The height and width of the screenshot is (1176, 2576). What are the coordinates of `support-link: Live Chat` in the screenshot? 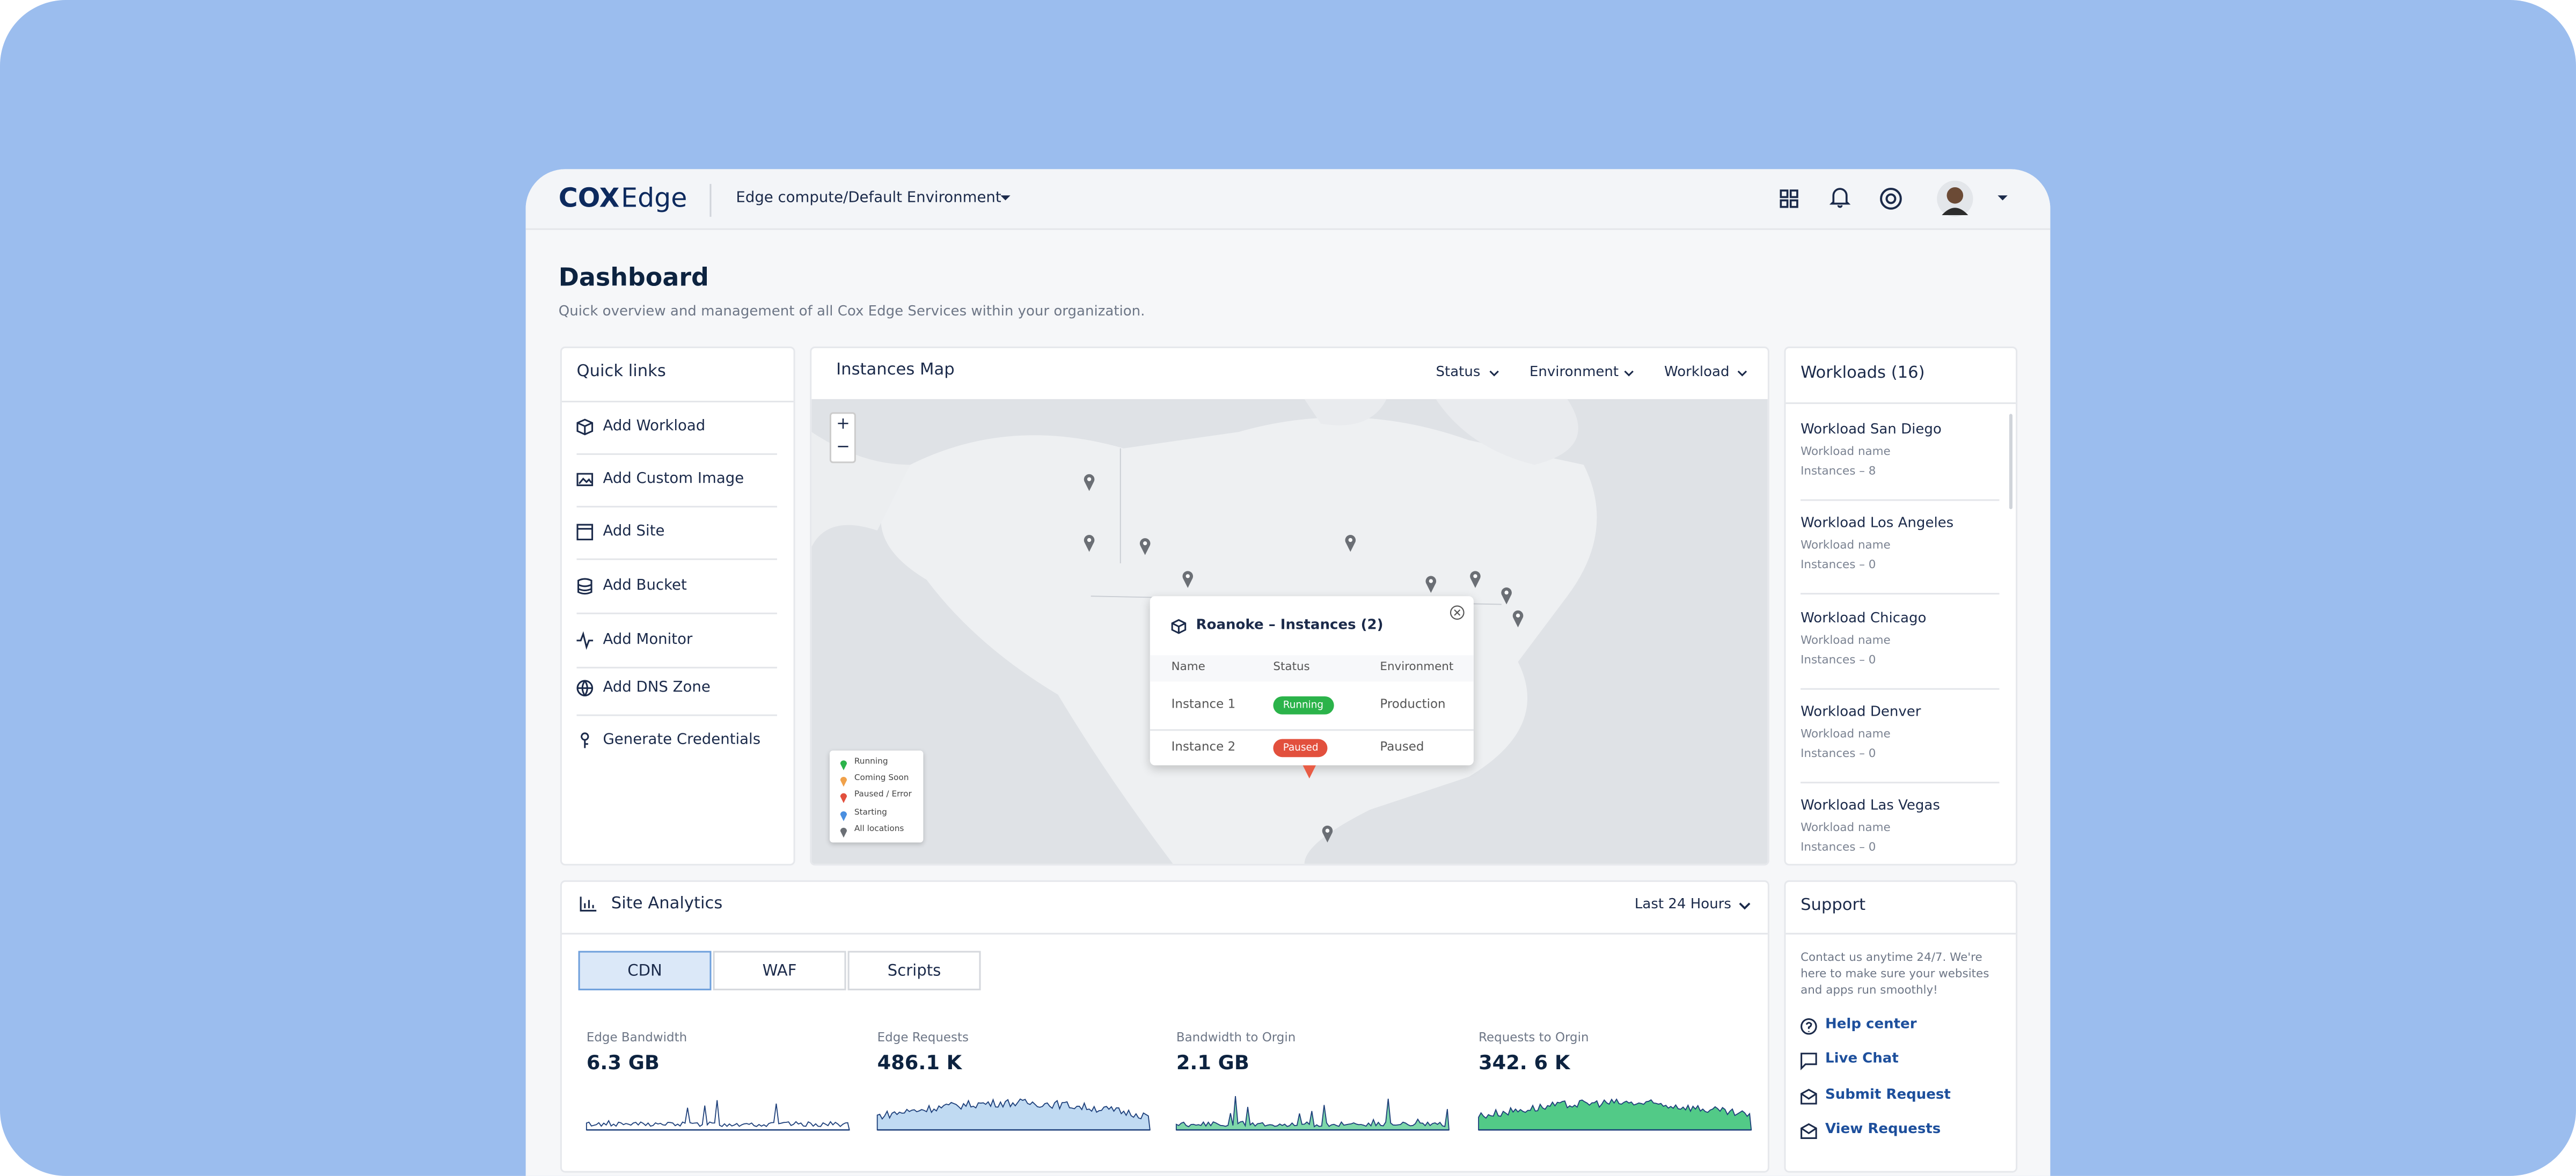 It's located at (1862, 1060).